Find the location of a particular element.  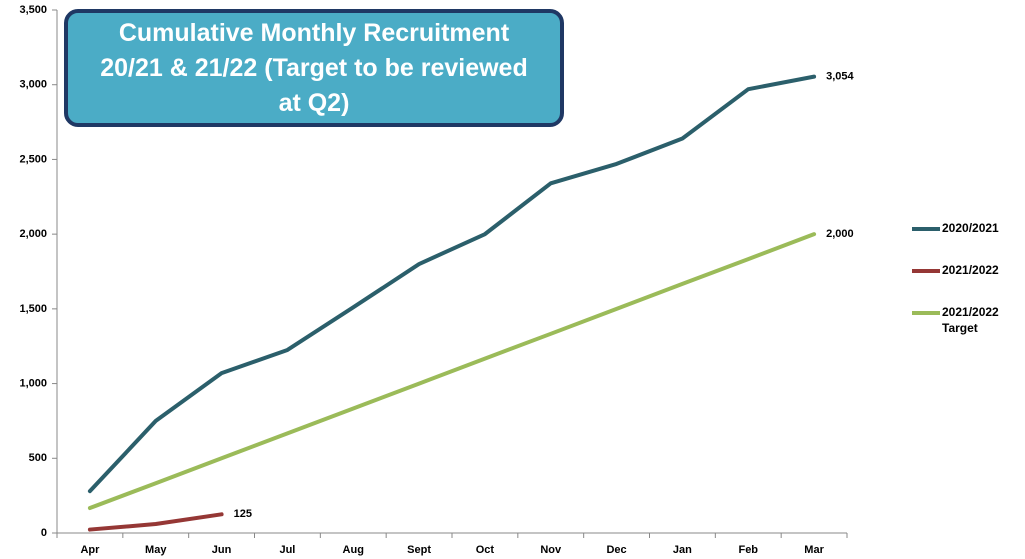

legend-item: 2021/2022 is located at coordinates (967, 270).